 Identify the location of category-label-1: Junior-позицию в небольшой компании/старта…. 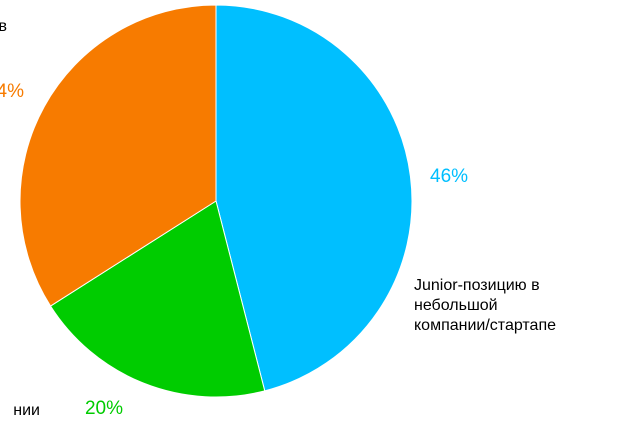
(485, 305).